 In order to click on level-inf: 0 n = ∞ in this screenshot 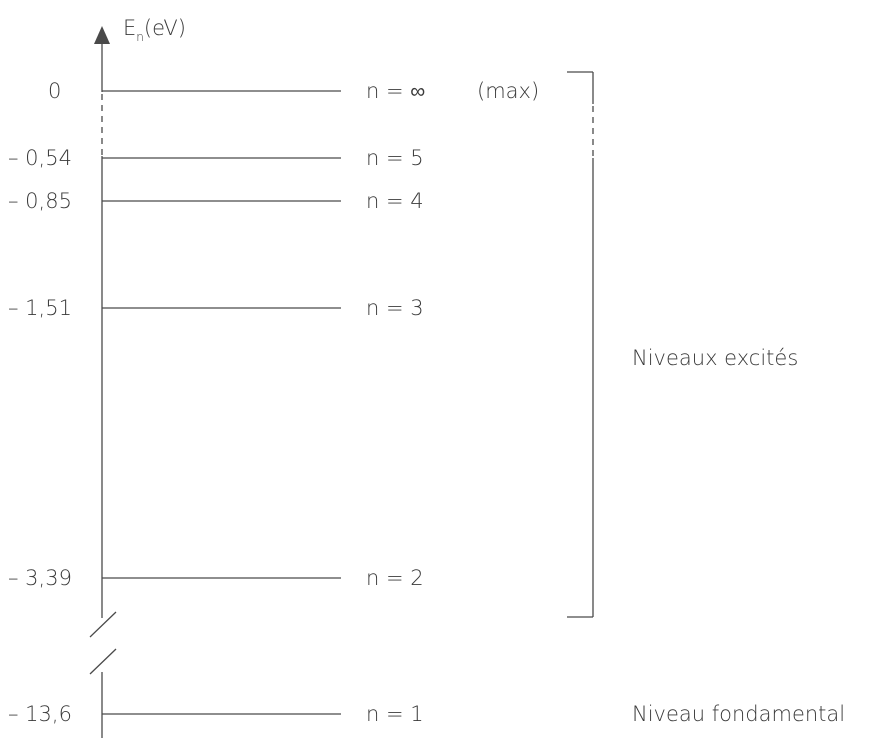, I will do `click(236, 91)`.